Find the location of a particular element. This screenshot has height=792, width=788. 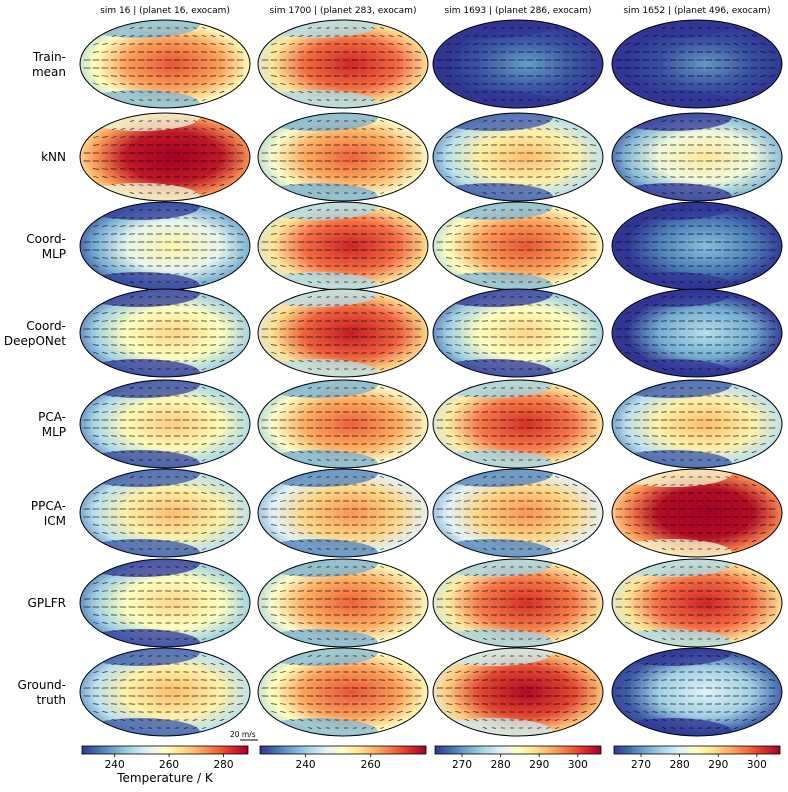

map-outline is located at coordinates (343, 64).